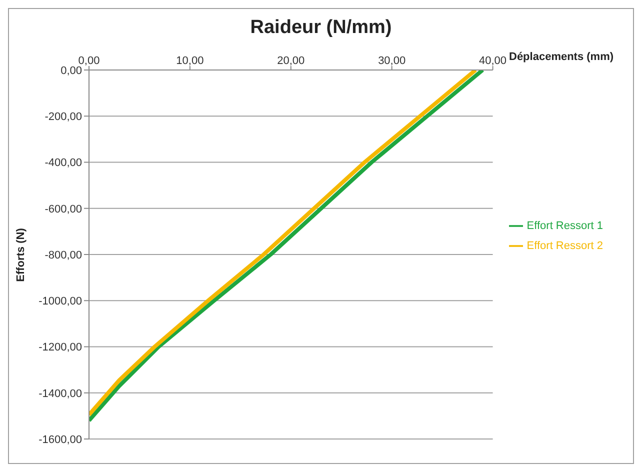 Image resolution: width=640 pixels, height=470 pixels. Describe the element at coordinates (291, 61) in the screenshot. I see `x-tick-label: 20,00` at that location.